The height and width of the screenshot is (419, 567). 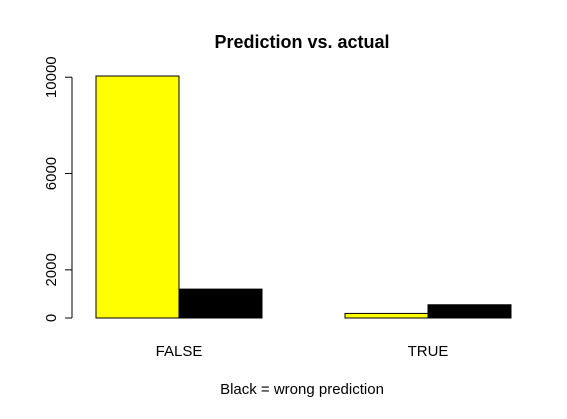 I want to click on y-tick-label: 6000, so click(x=51, y=173).